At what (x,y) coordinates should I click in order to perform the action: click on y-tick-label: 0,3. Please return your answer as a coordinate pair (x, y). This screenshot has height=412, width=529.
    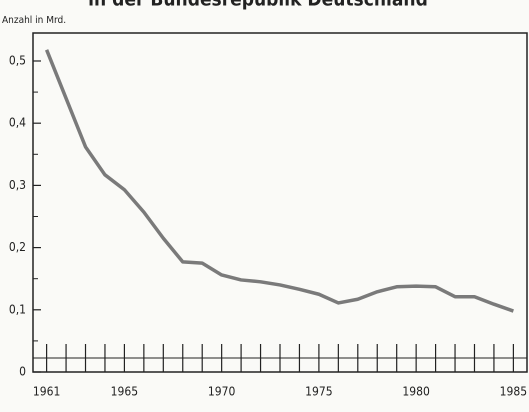
    Looking at the image, I should click on (17, 185).